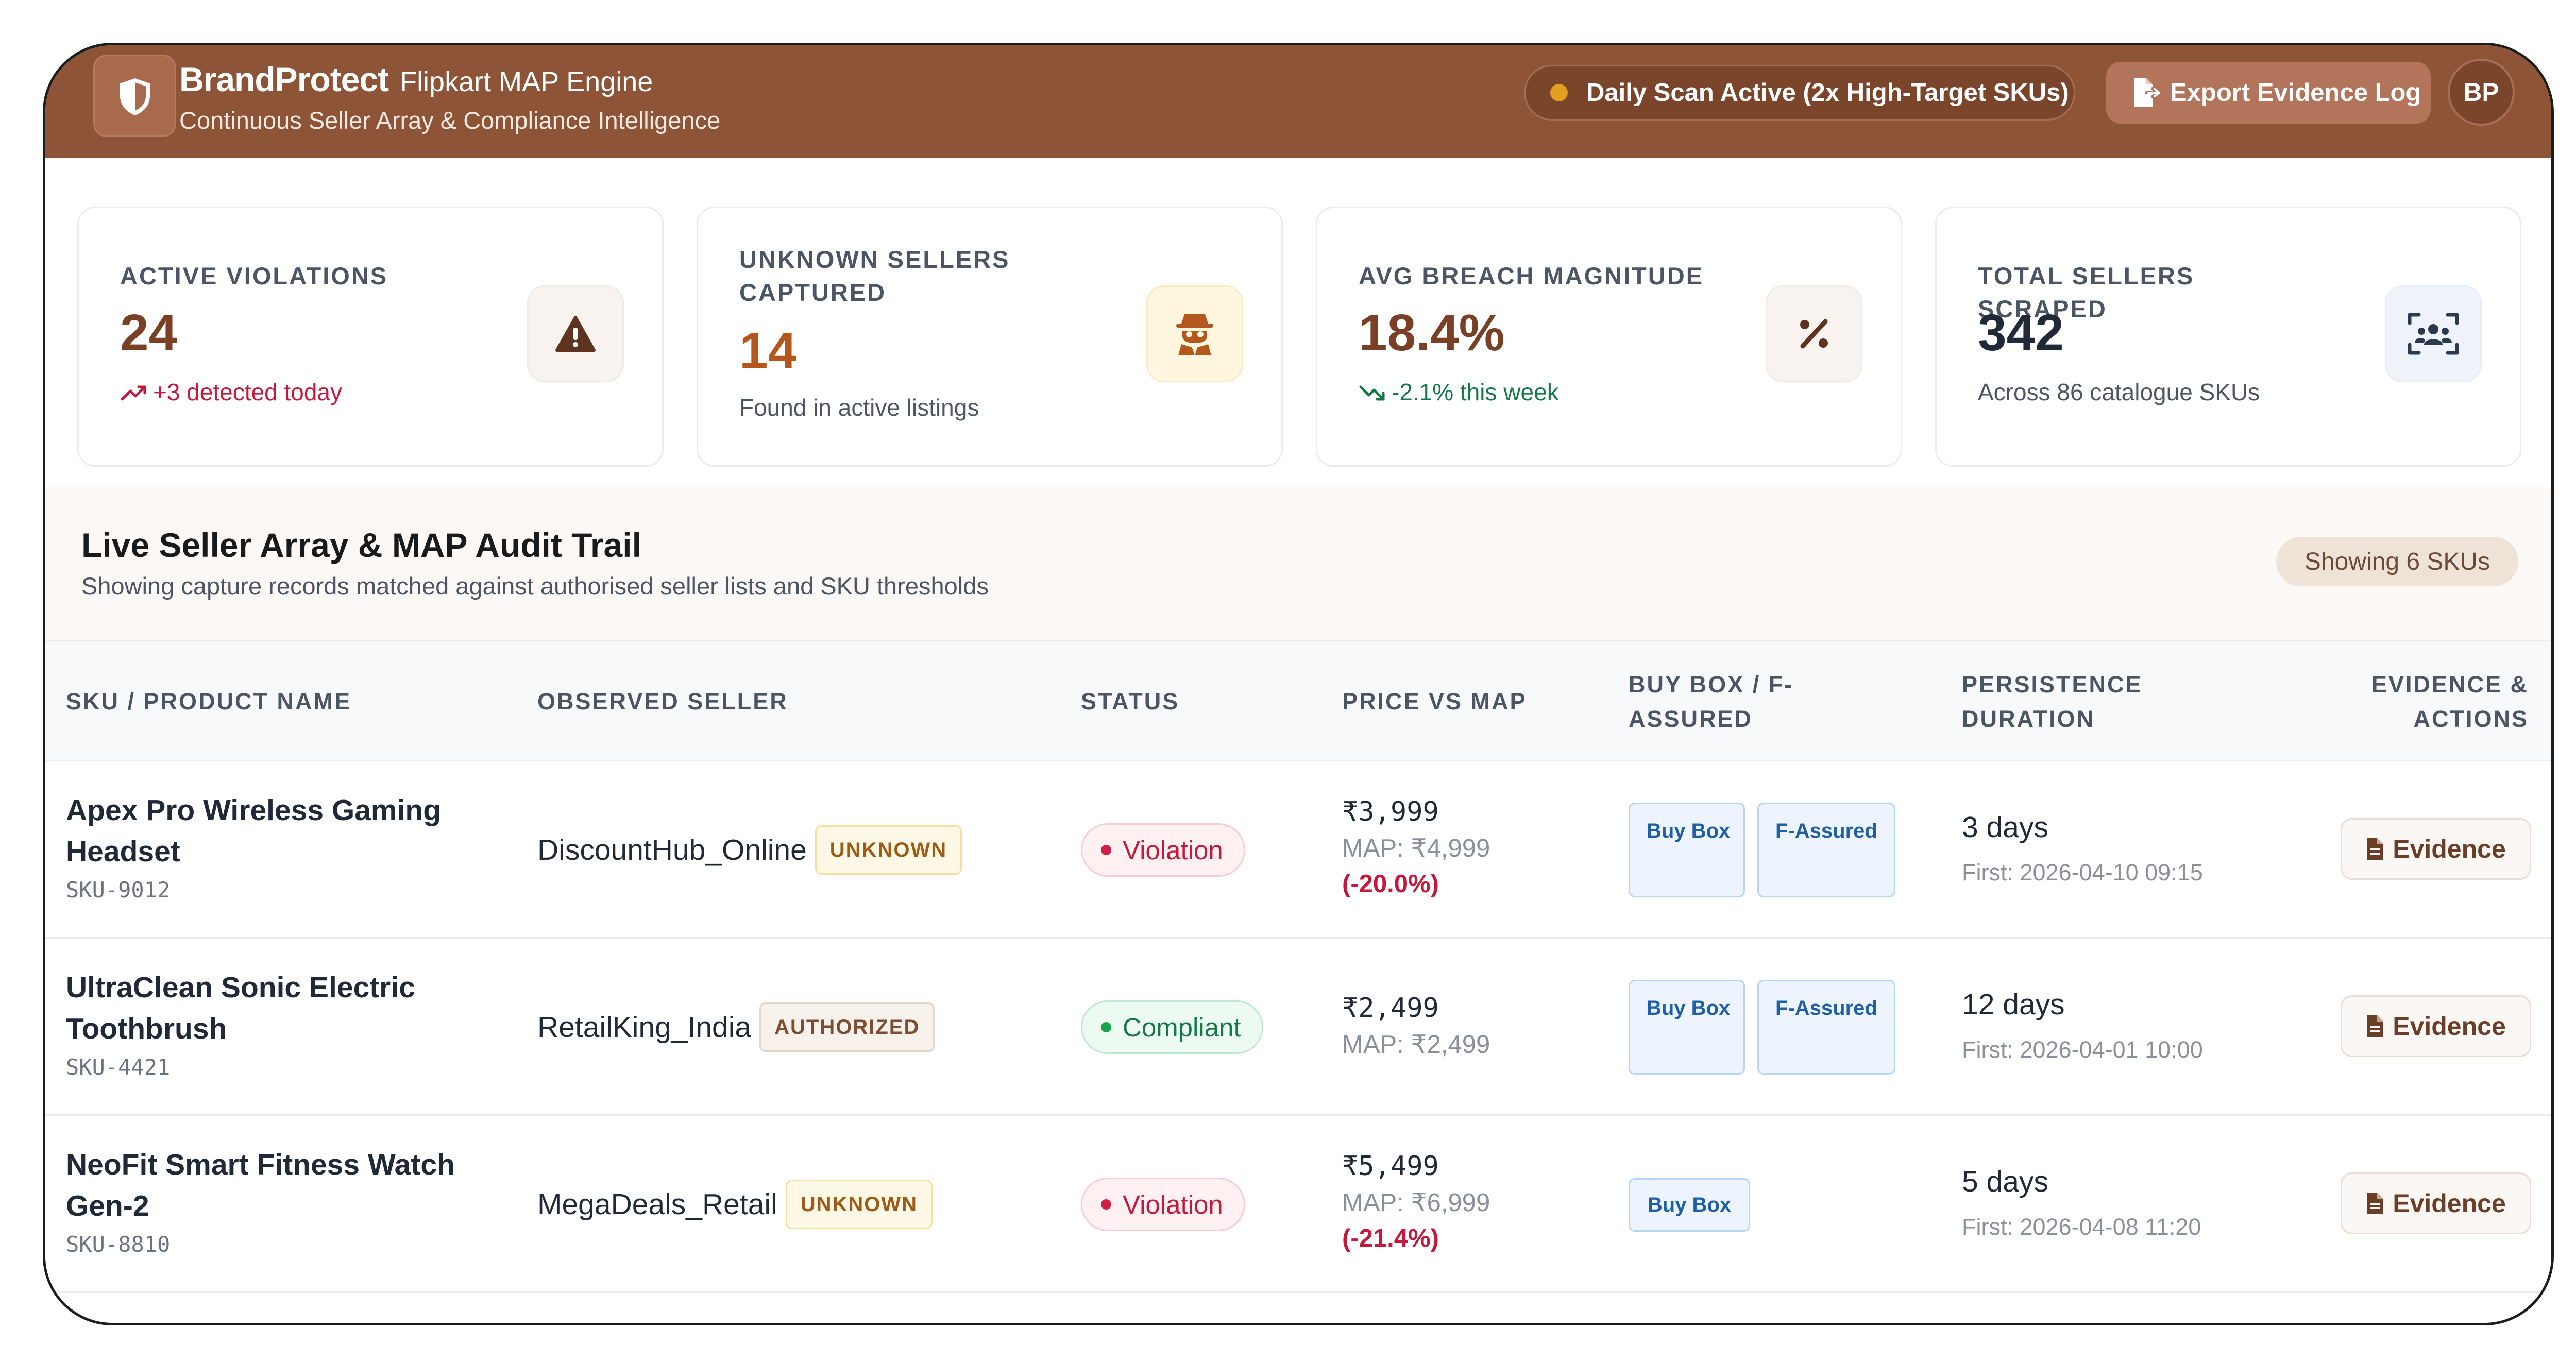 This screenshot has width=2576, height=1361. What do you see at coordinates (2086, 292) in the screenshot?
I see `stat-label: TOTAL SELLERS SCRAPED` at bounding box center [2086, 292].